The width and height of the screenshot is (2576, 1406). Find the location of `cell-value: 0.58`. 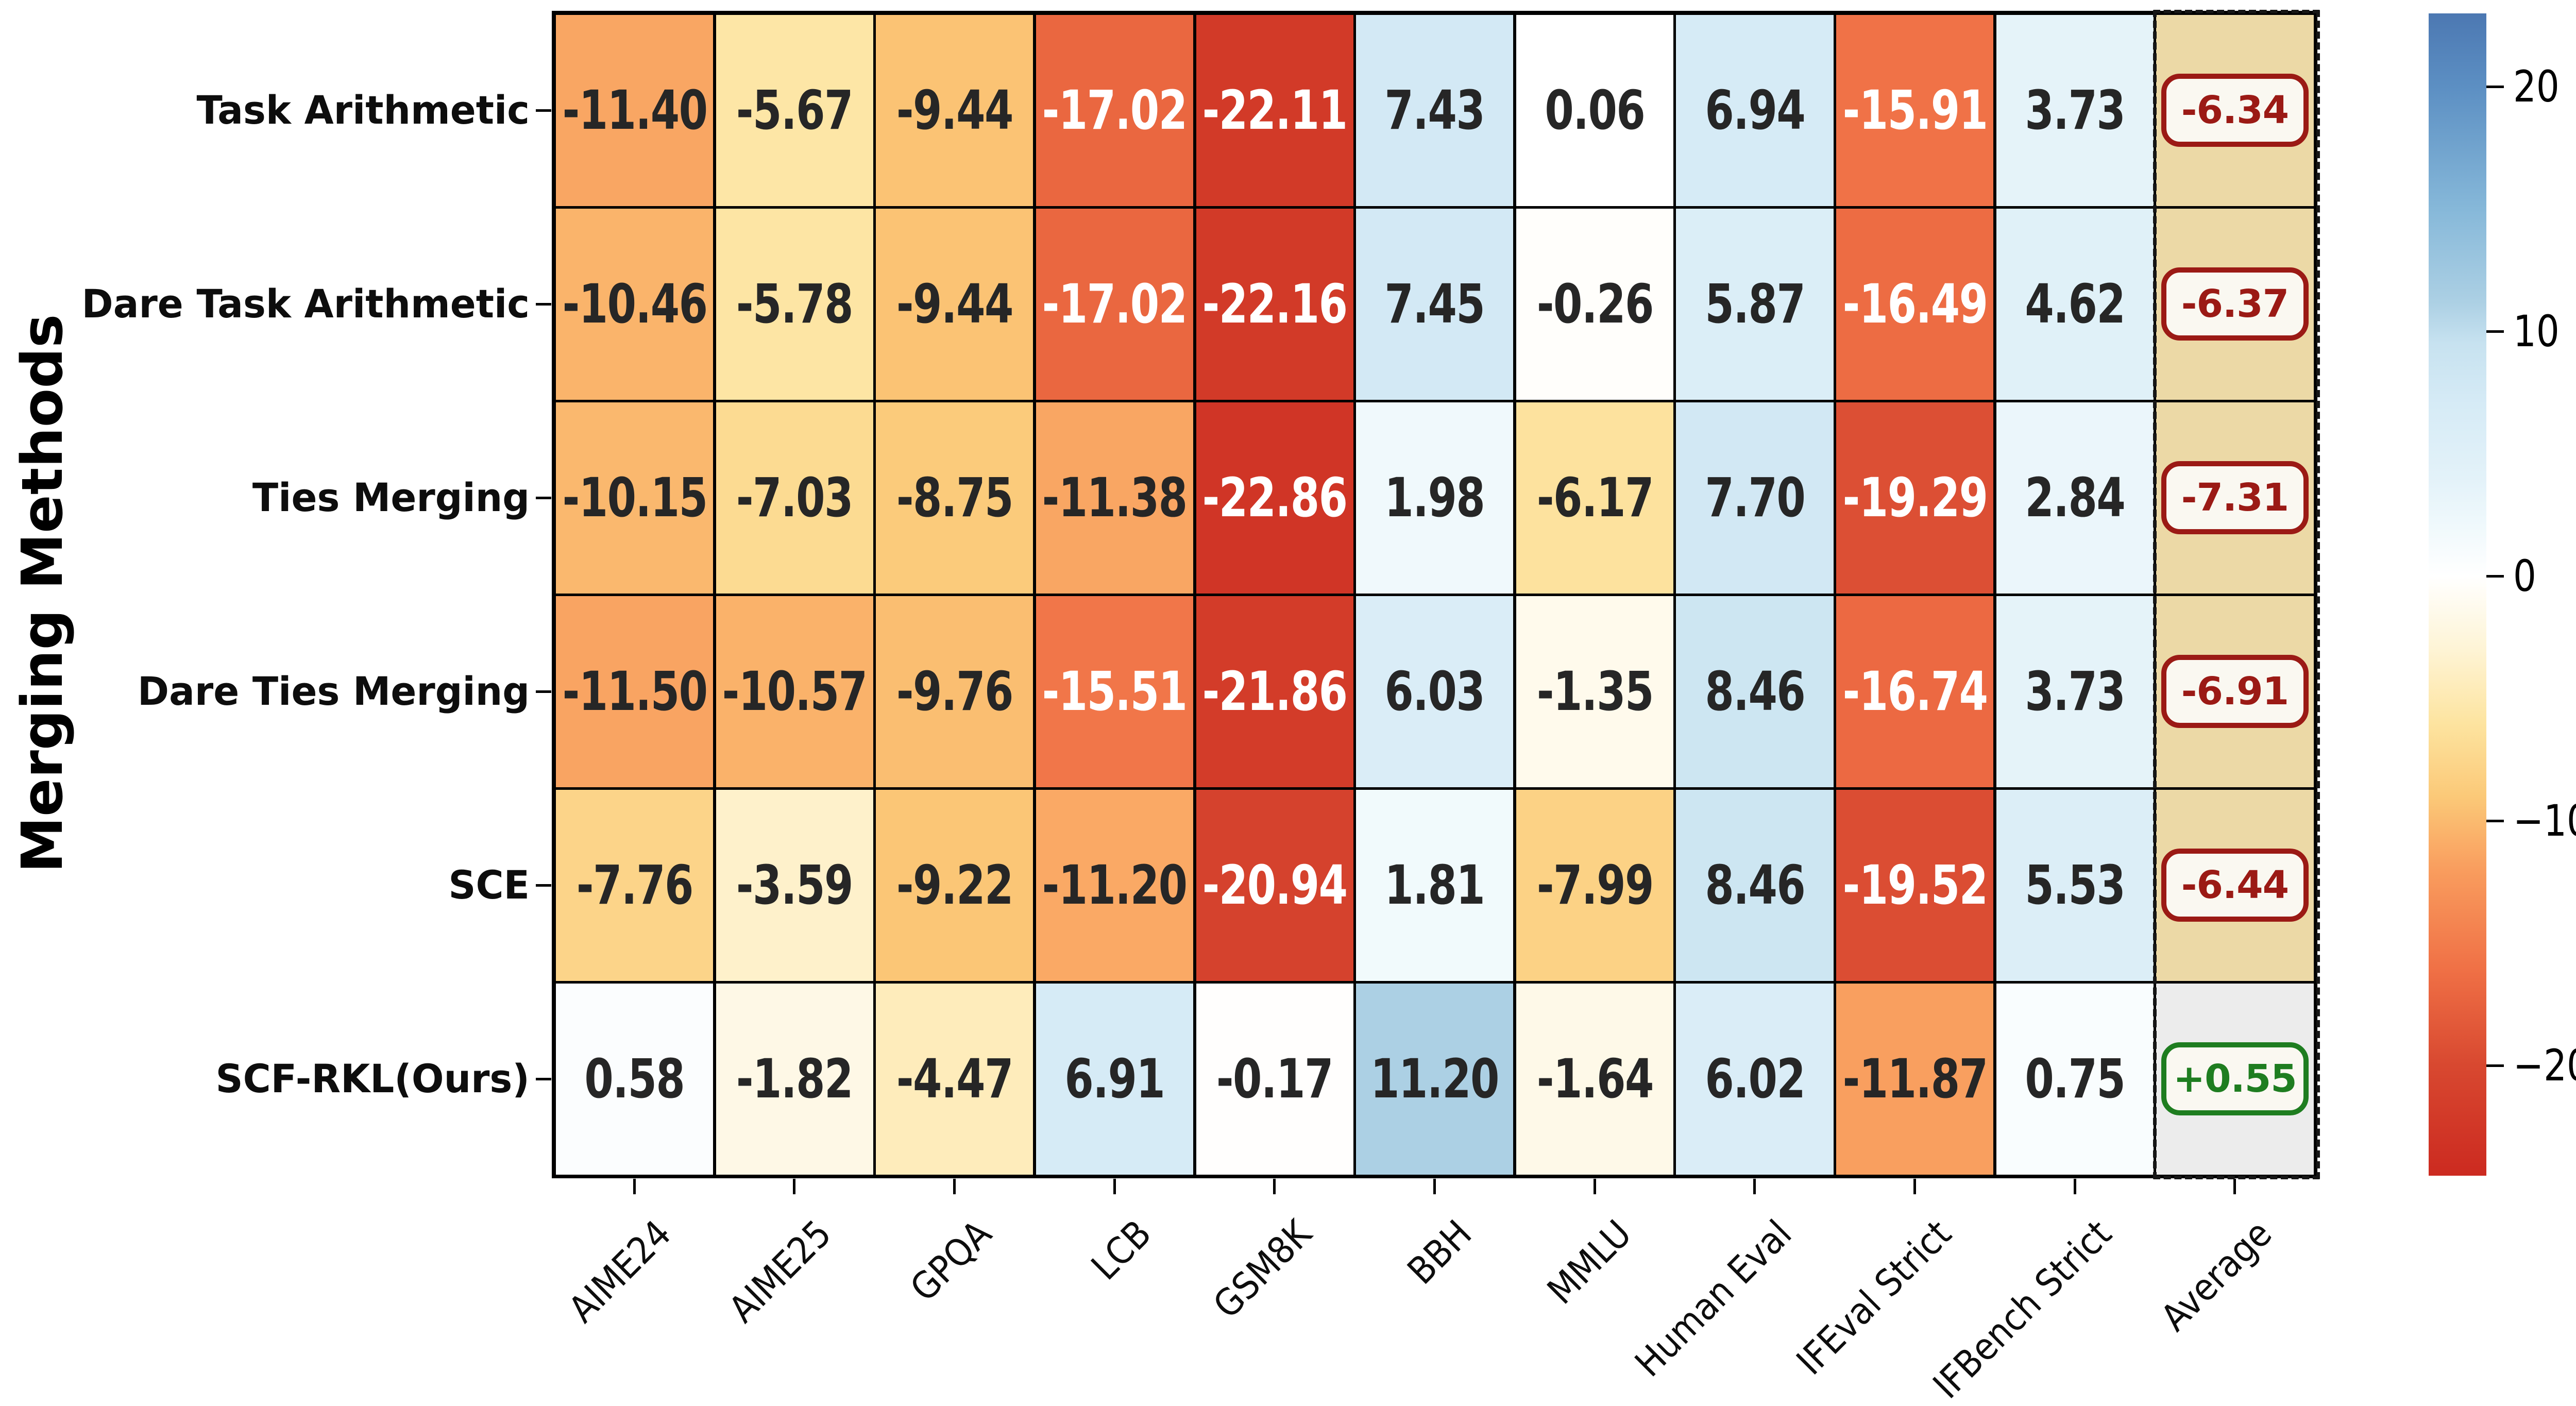

cell-value: 0.58 is located at coordinates (634, 1079).